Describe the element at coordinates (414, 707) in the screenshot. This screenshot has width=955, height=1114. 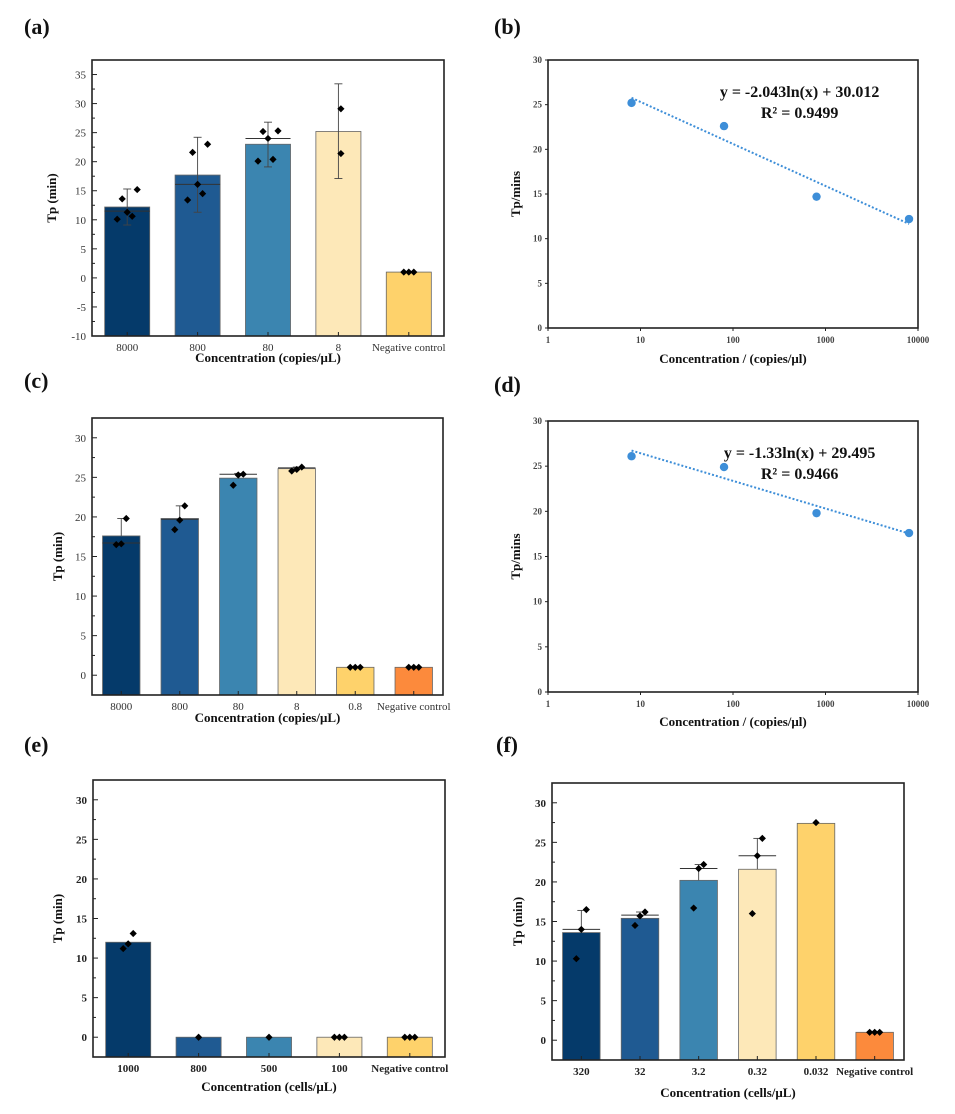
I see `x-tick-label-c-5: Negative control` at that location.